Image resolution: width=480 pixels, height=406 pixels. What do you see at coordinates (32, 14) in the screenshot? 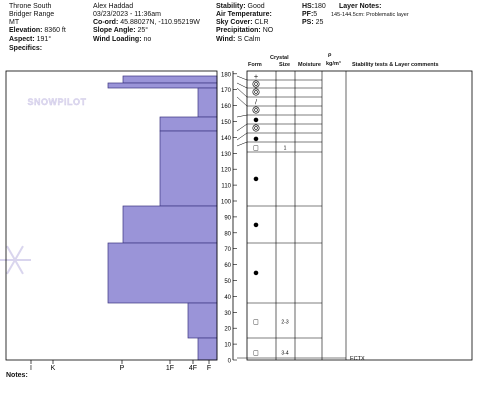
I see `range: Bridger Range` at bounding box center [32, 14].